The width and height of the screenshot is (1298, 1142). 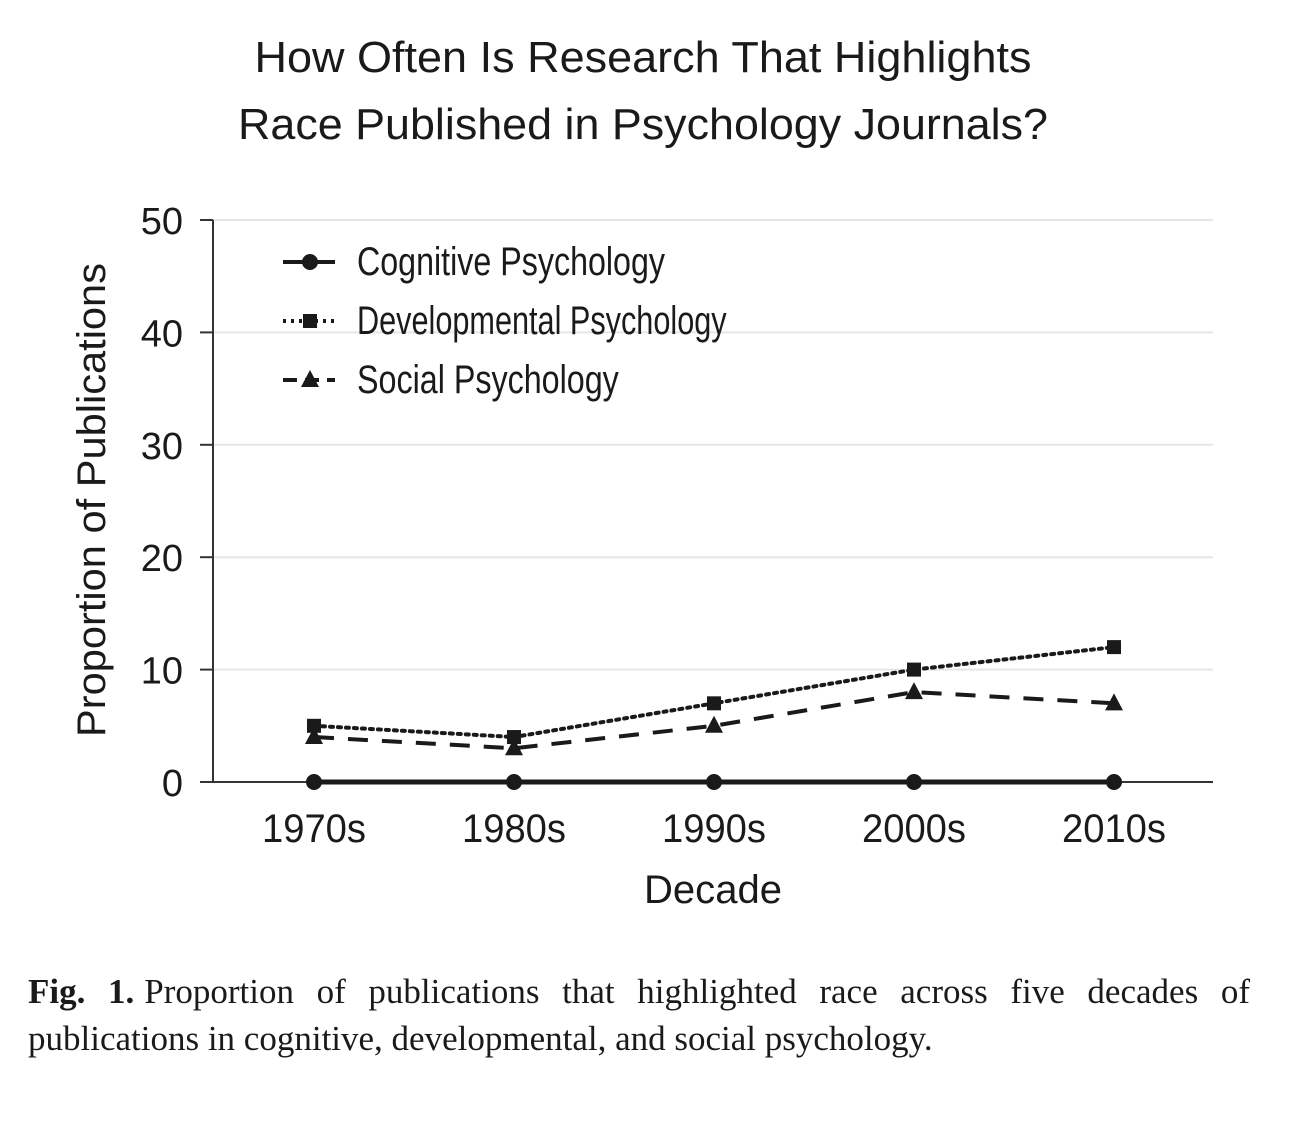 I want to click on series-developmental-psychology, so click(x=714, y=692).